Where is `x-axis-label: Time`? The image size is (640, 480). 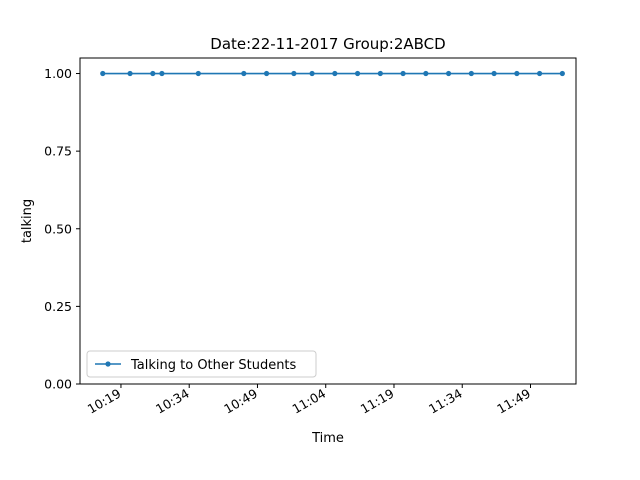
x-axis-label: Time is located at coordinates (327, 438).